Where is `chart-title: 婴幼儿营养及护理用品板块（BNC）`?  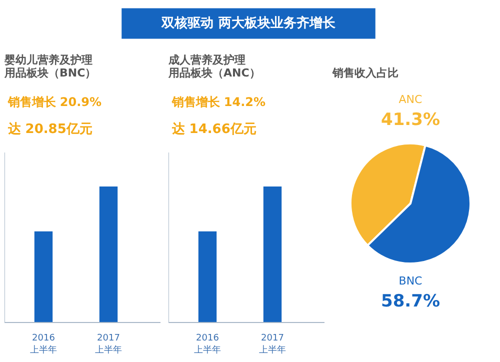
chart-title: 婴幼儿营养及护理用品板块（BNC） is located at coordinates (50, 67).